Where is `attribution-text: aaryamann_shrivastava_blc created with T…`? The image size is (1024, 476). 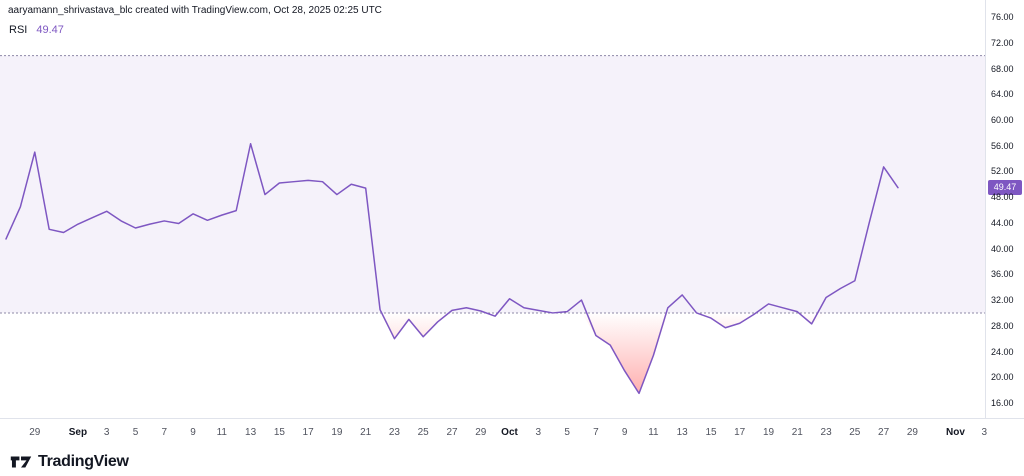
attribution-text: aaryamann_shrivastava_blc created with T… is located at coordinates (195, 10).